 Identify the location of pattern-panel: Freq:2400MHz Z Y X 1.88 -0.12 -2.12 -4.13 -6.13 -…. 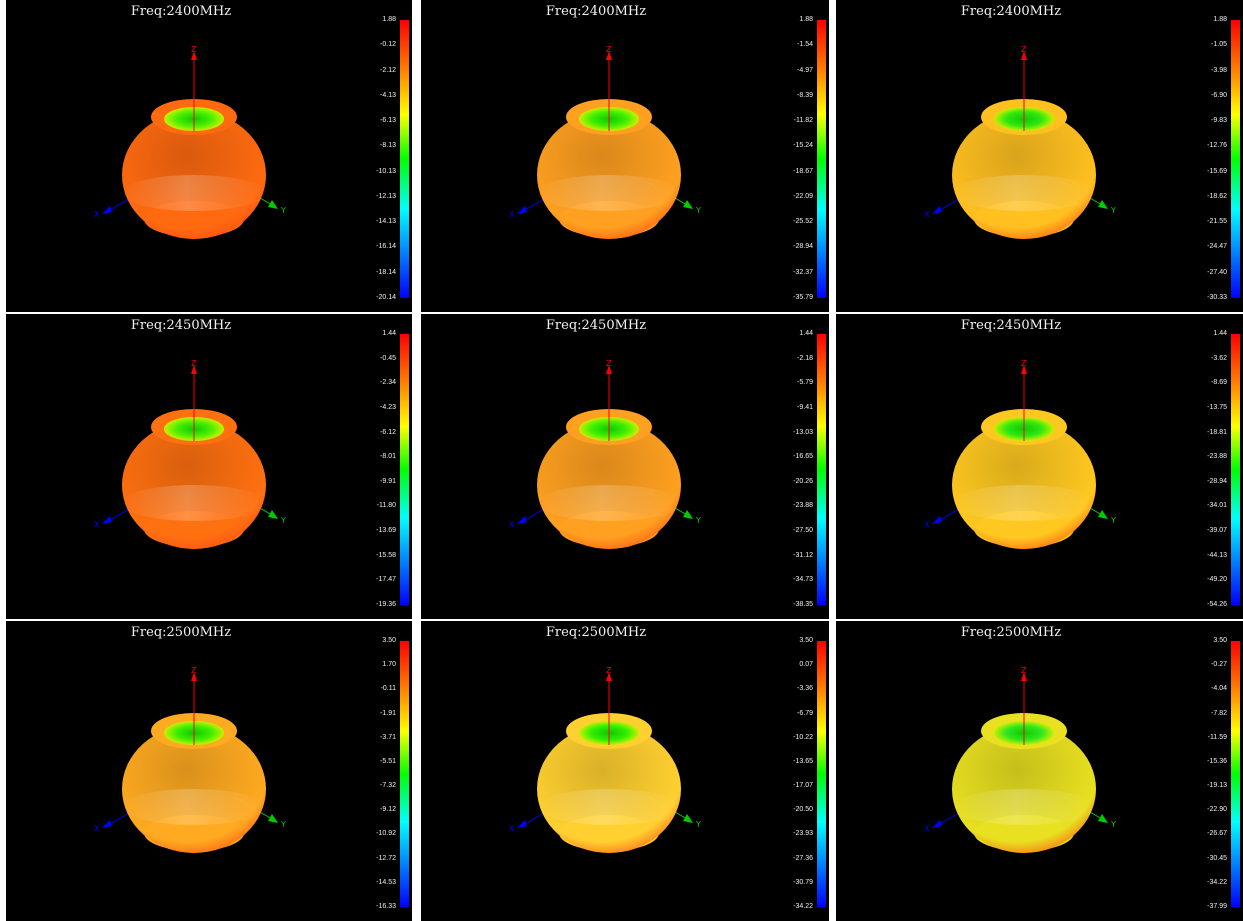
(209, 156).